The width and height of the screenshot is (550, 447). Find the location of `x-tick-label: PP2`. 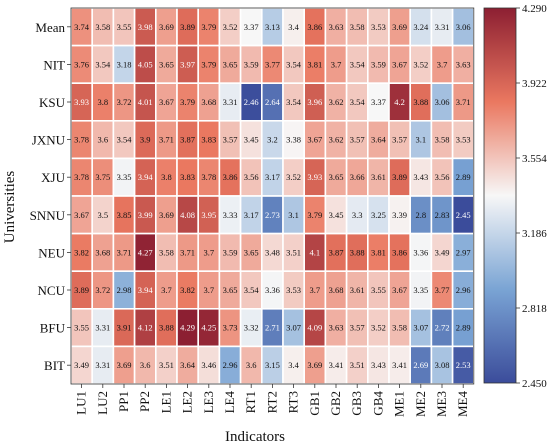

x-tick-label: PP2 is located at coordinates (144, 401).